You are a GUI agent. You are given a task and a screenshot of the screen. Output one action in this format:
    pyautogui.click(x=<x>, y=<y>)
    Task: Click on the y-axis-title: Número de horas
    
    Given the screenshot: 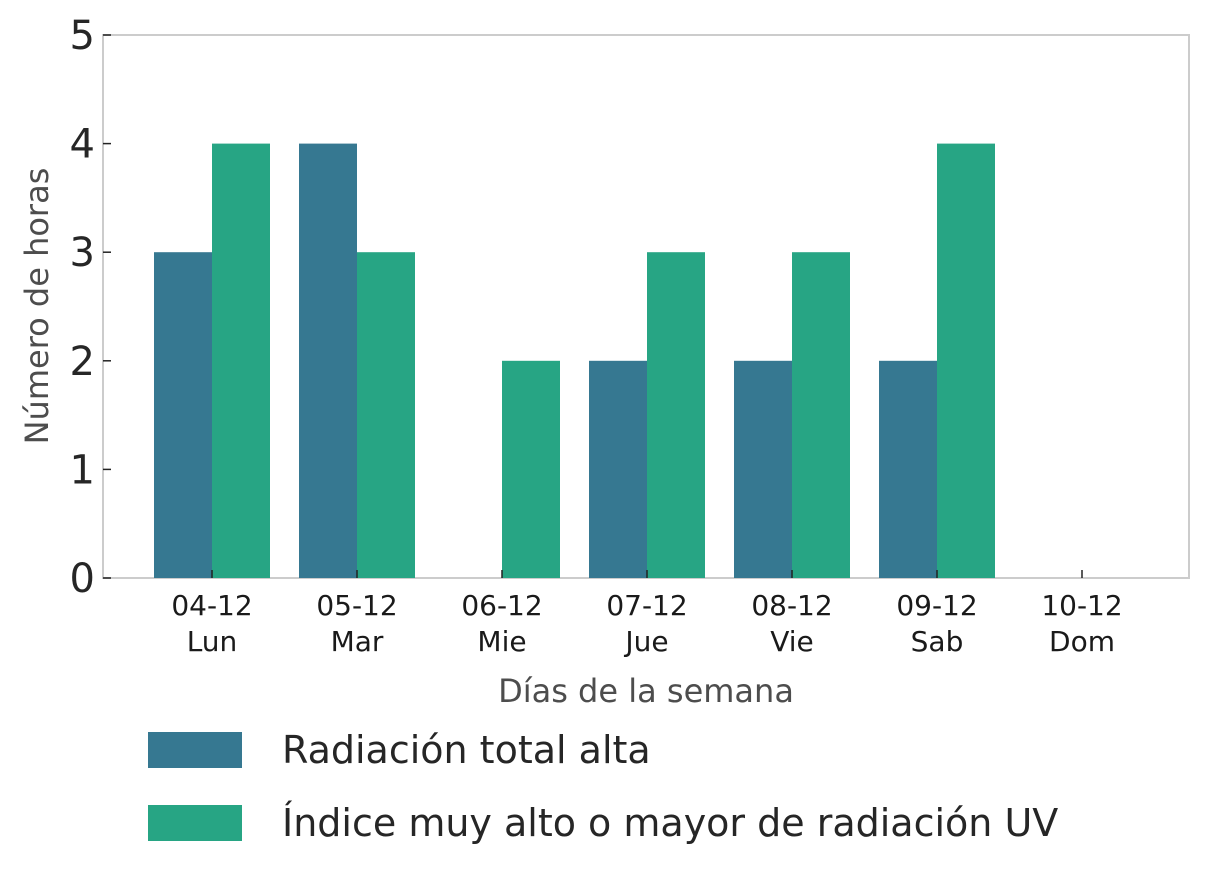 What is the action you would take?
    pyautogui.click(x=37, y=306)
    